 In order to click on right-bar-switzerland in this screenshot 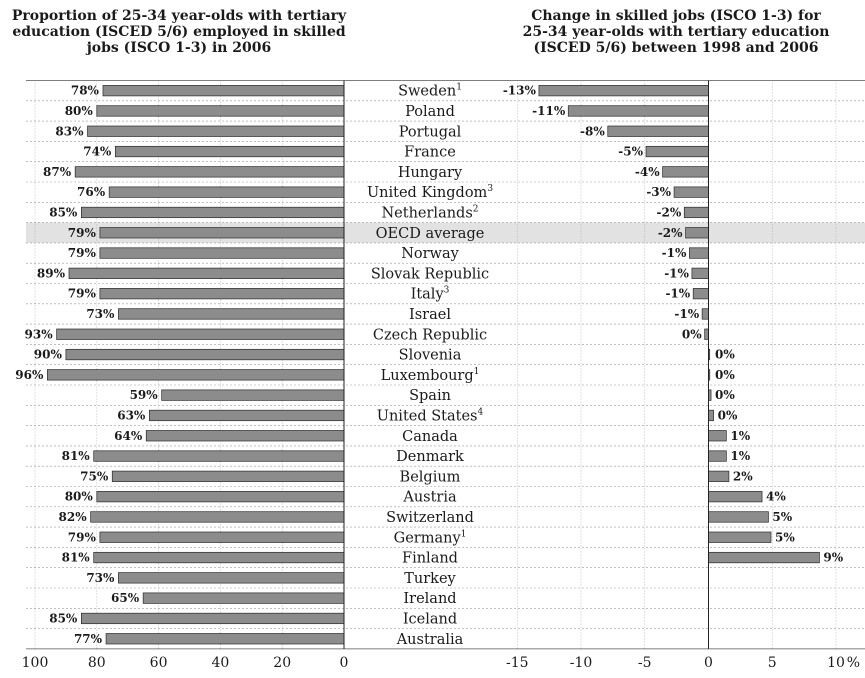, I will do `click(738, 517)`.